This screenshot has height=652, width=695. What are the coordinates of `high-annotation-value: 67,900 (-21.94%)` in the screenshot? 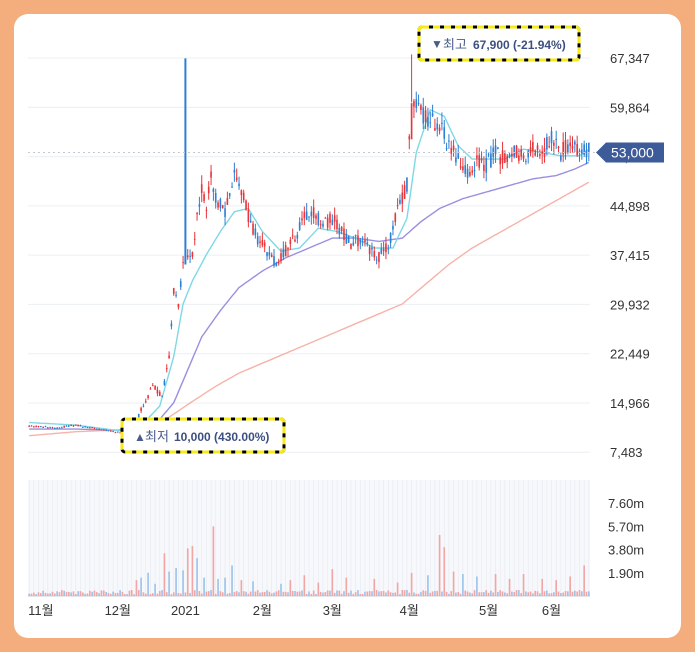 It's located at (519, 45).